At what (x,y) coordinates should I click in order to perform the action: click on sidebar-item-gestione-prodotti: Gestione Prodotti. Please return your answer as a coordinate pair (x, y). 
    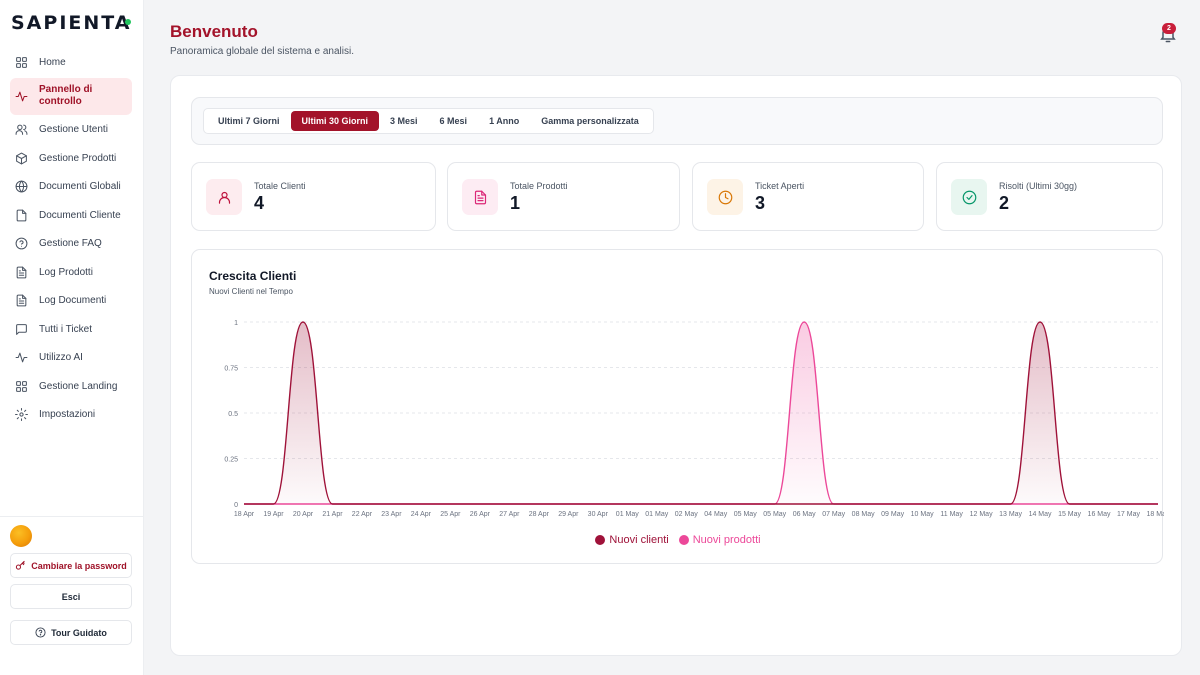
    Looking at the image, I should click on (71, 158).